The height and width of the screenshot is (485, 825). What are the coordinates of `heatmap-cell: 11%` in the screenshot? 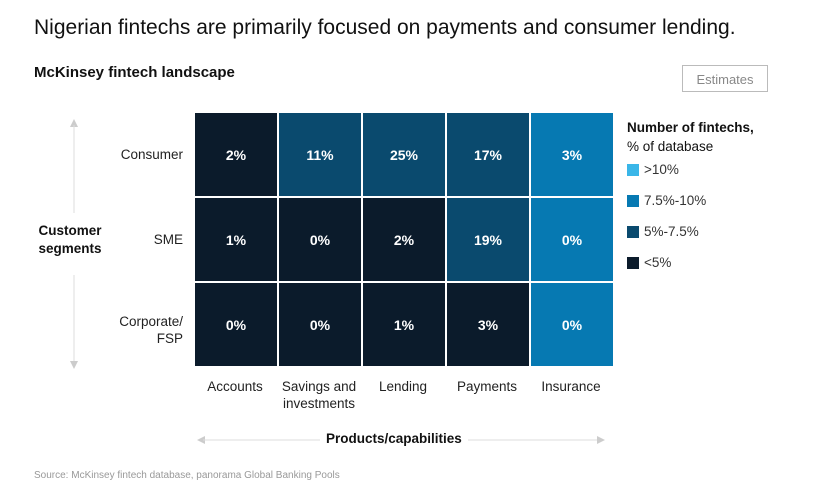 It's located at (320, 154).